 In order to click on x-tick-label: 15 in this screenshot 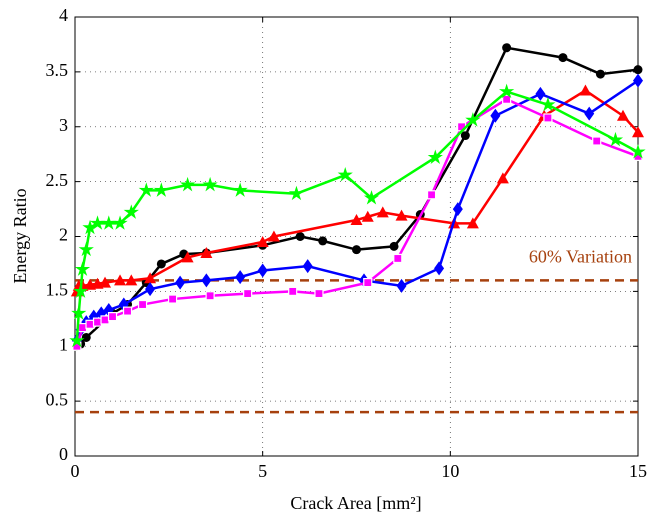, I will do `click(638, 471)`.